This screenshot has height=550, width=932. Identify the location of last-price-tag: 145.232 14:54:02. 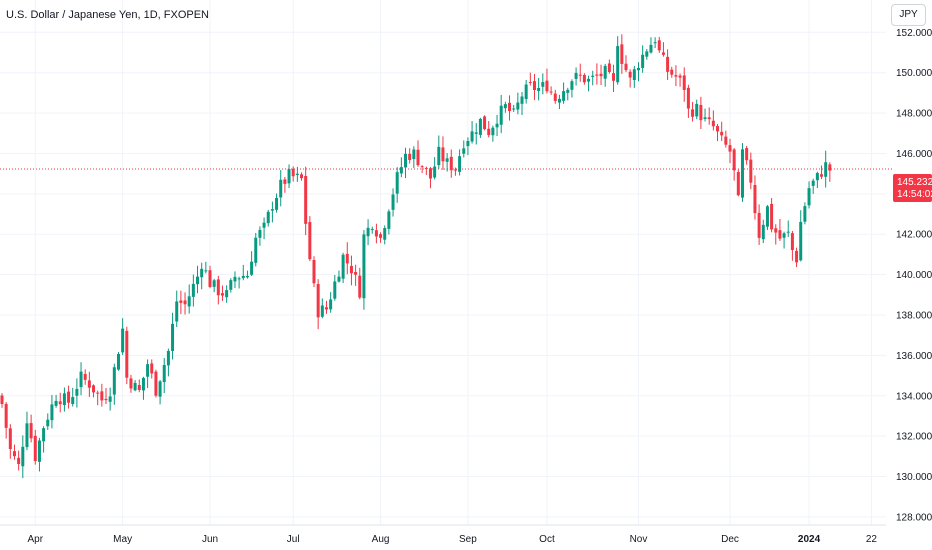
(912, 188).